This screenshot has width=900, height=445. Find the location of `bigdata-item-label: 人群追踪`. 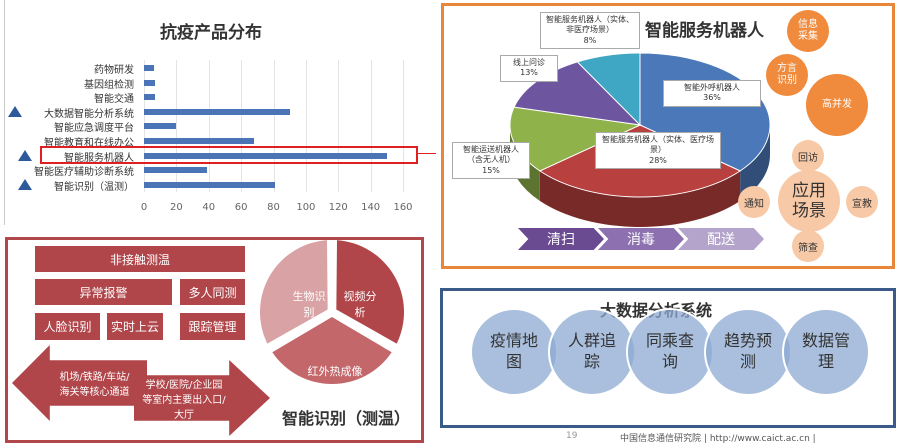

bigdata-item-label: 人群追踪 is located at coordinates (591, 351).